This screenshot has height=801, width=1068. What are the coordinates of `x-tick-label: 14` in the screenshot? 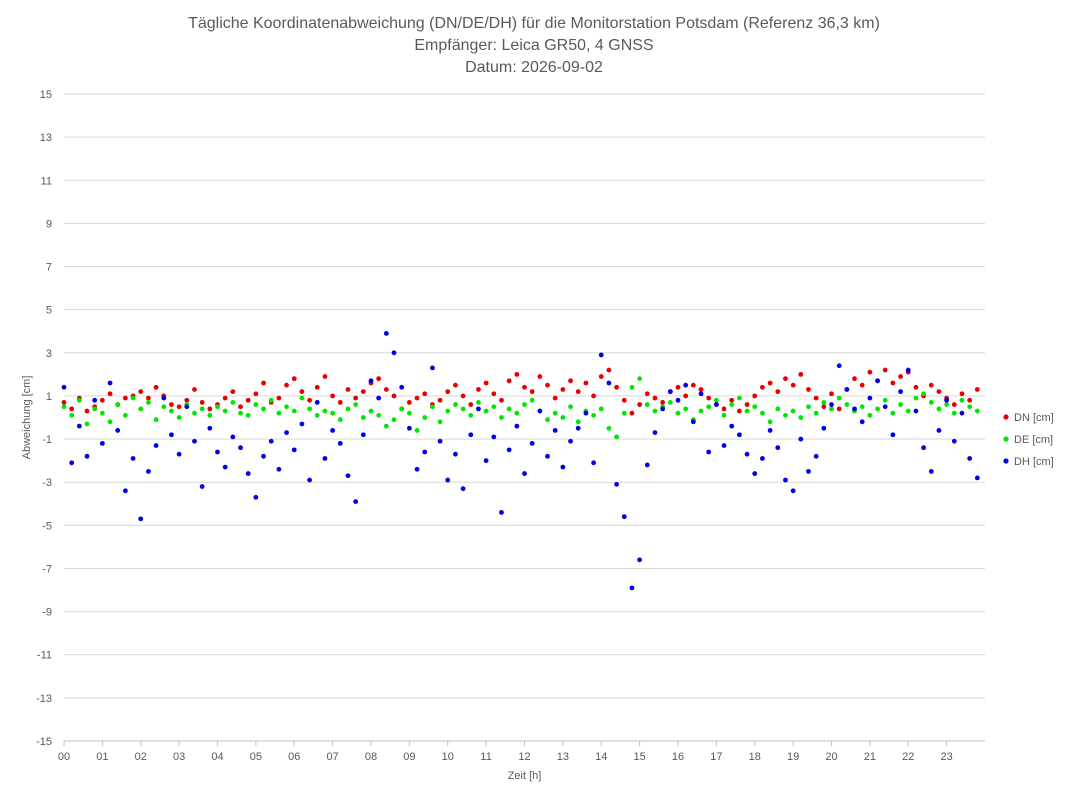 It's located at (601, 757).